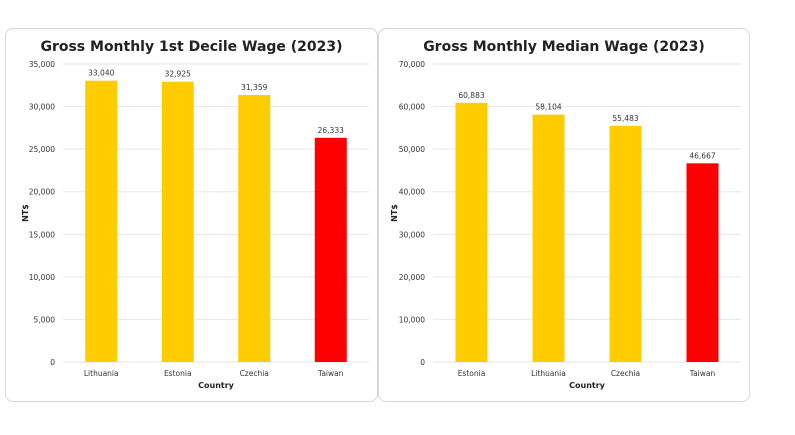  Describe the element at coordinates (548, 107) in the screenshot. I see `data-label: 58,104` at that location.